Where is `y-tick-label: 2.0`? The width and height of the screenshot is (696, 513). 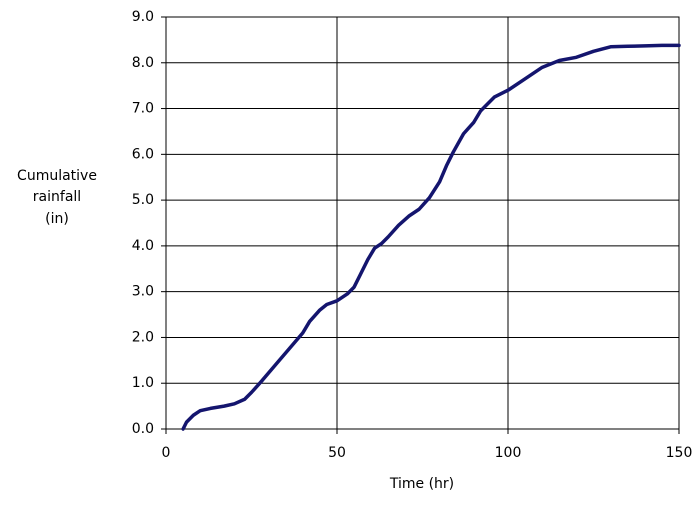 y-tick-label: 2.0 is located at coordinates (143, 337).